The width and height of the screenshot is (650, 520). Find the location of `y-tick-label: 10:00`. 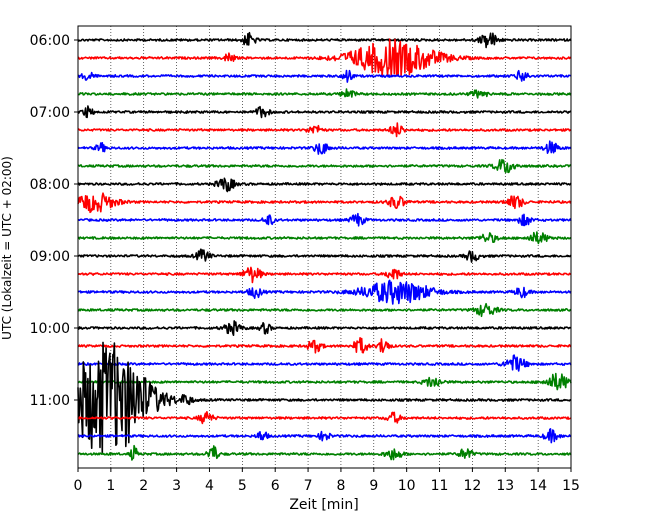

y-tick-label: 10:00 is located at coordinates (50, 329).